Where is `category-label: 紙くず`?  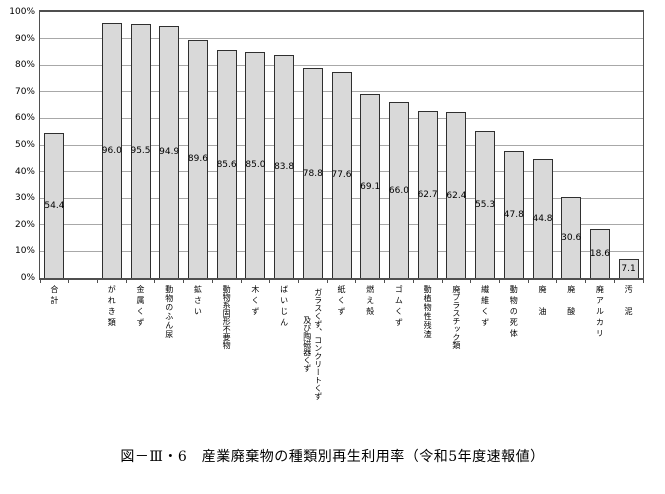
category-label: 紙くず is located at coordinates (341, 301).